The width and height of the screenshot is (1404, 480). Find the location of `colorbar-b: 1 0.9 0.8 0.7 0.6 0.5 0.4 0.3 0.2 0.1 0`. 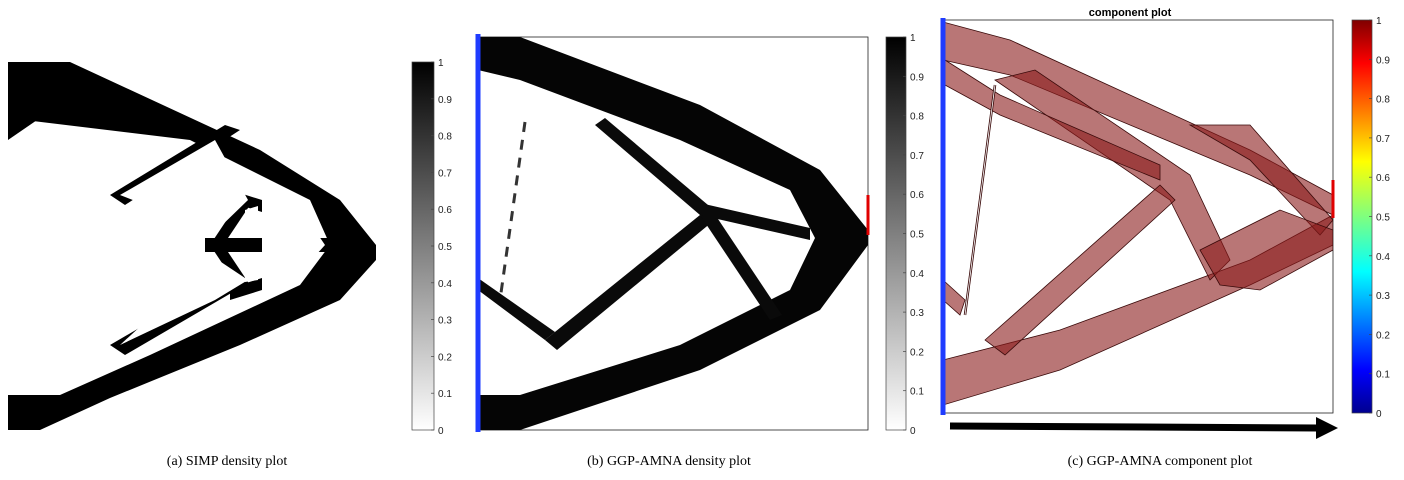

colorbar-b: 1 0.9 0.8 0.7 0.6 0.5 0.4 0.3 0.2 0.1 0 is located at coordinates (904, 235).